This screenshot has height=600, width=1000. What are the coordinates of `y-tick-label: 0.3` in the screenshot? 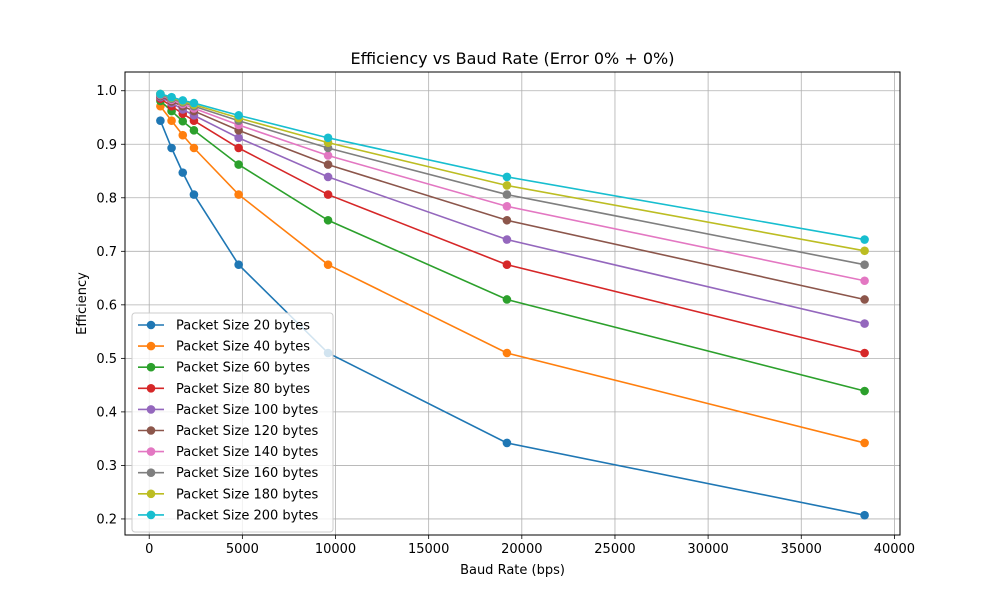 It's located at (106, 466).